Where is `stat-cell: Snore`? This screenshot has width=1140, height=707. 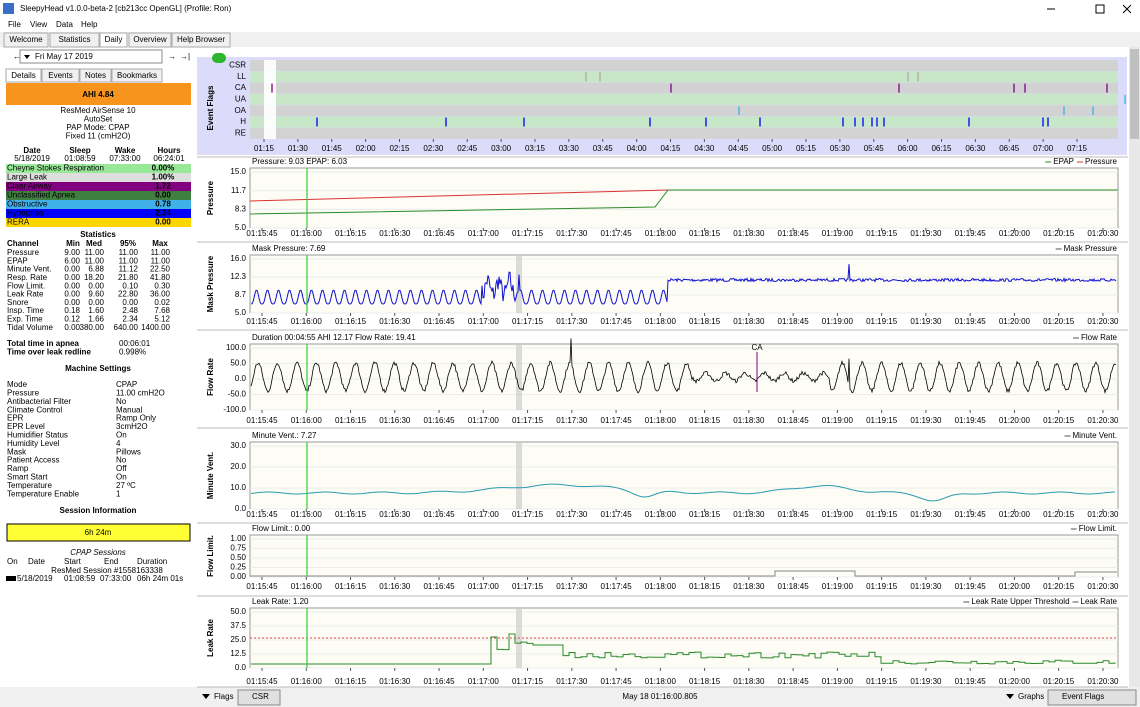 stat-cell: Snore is located at coordinates (18, 302).